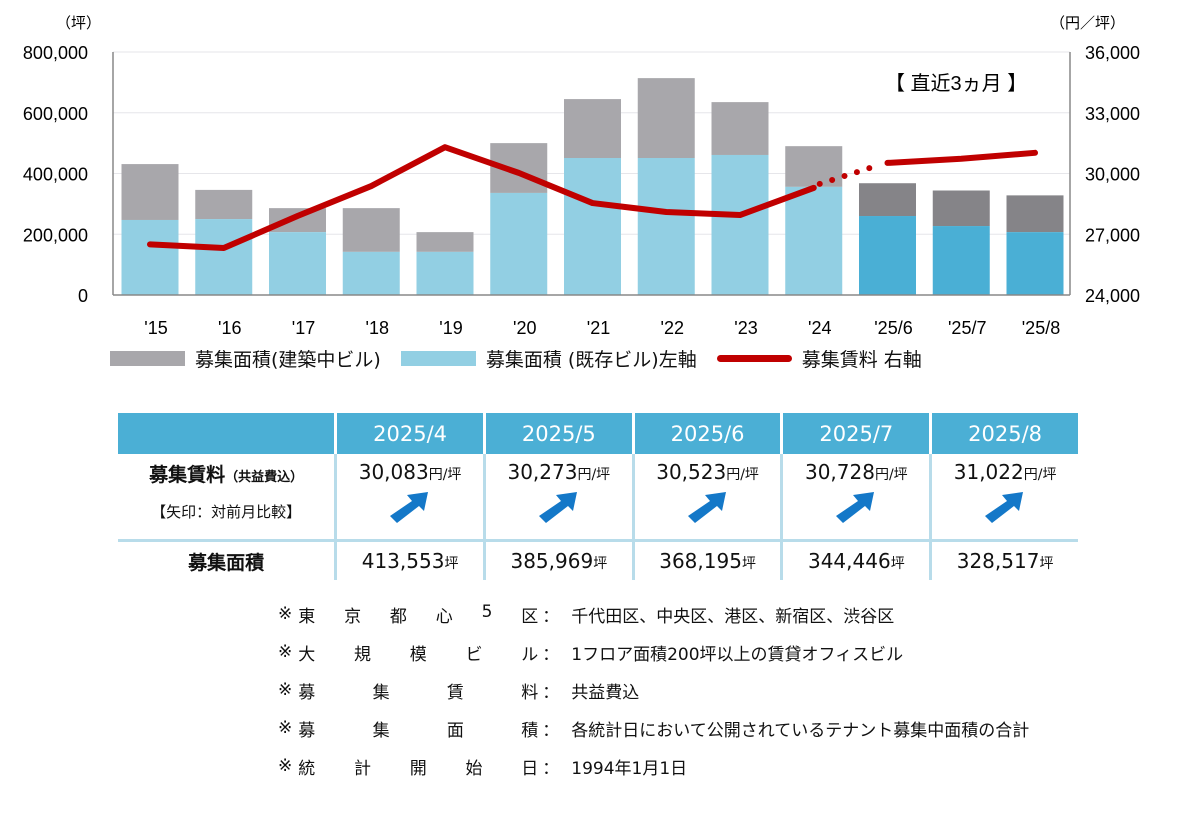  I want to click on left-tick-label: 400,000, so click(55, 175).